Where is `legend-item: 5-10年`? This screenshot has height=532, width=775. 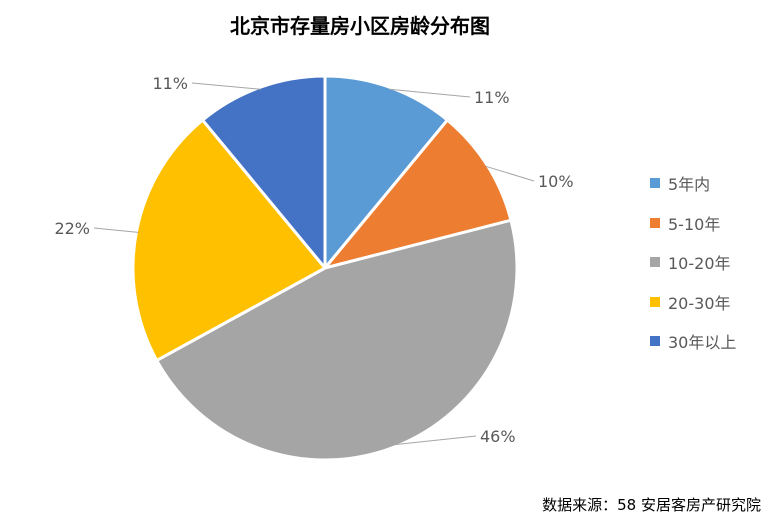
legend-item: 5-10年 is located at coordinates (693, 223).